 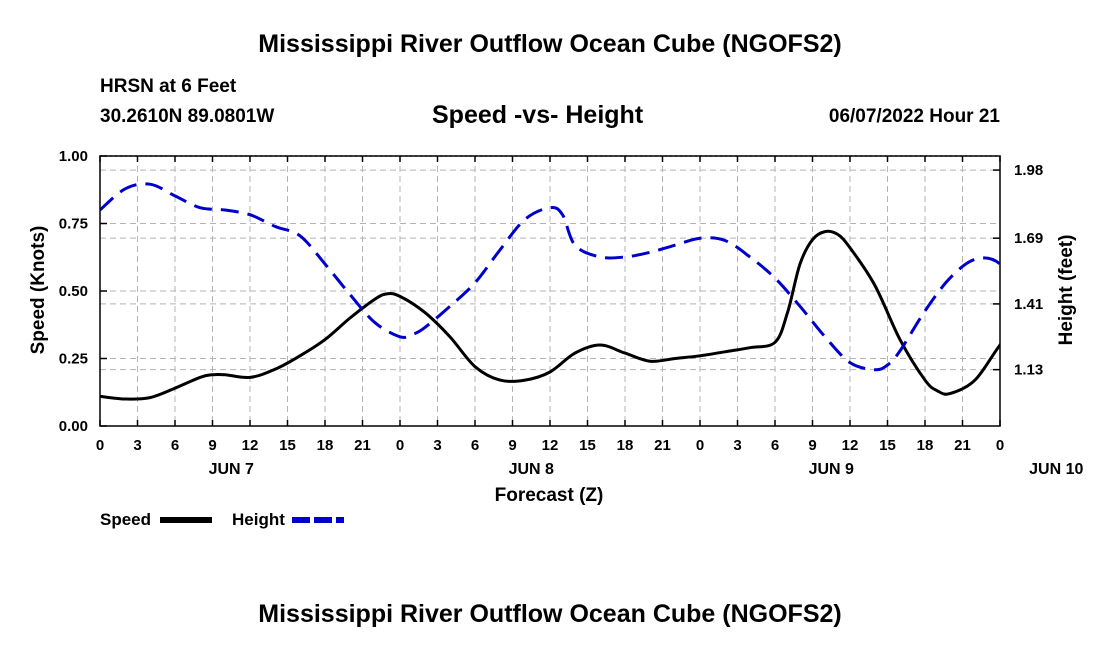 I want to click on day-label: JUN 9, so click(x=831, y=469).